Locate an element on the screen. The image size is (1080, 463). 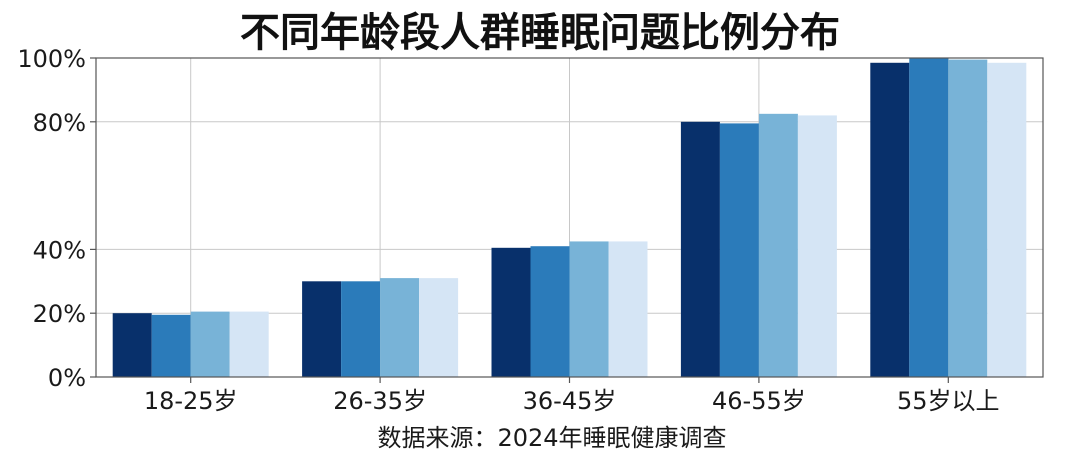
x-tick-label: 55岁以上 is located at coordinates (948, 401).